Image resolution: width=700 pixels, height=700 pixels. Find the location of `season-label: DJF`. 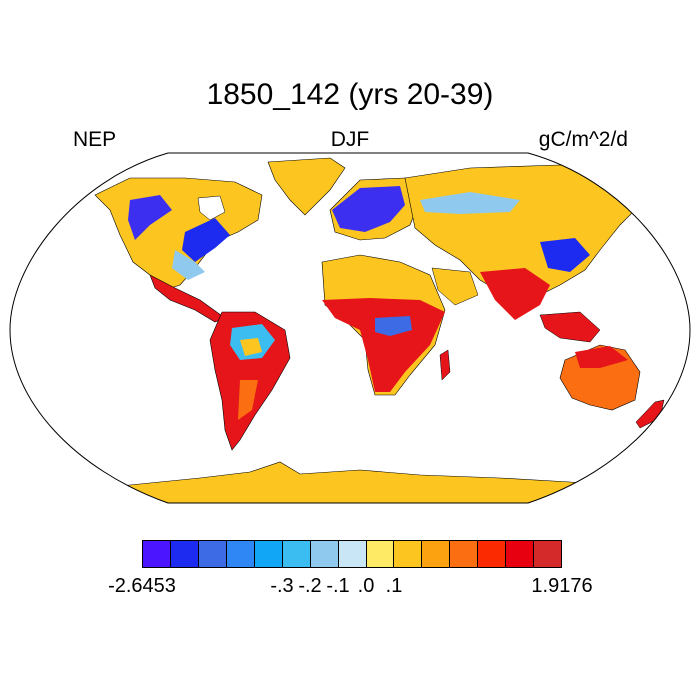

season-label: DJF is located at coordinates (350, 139).